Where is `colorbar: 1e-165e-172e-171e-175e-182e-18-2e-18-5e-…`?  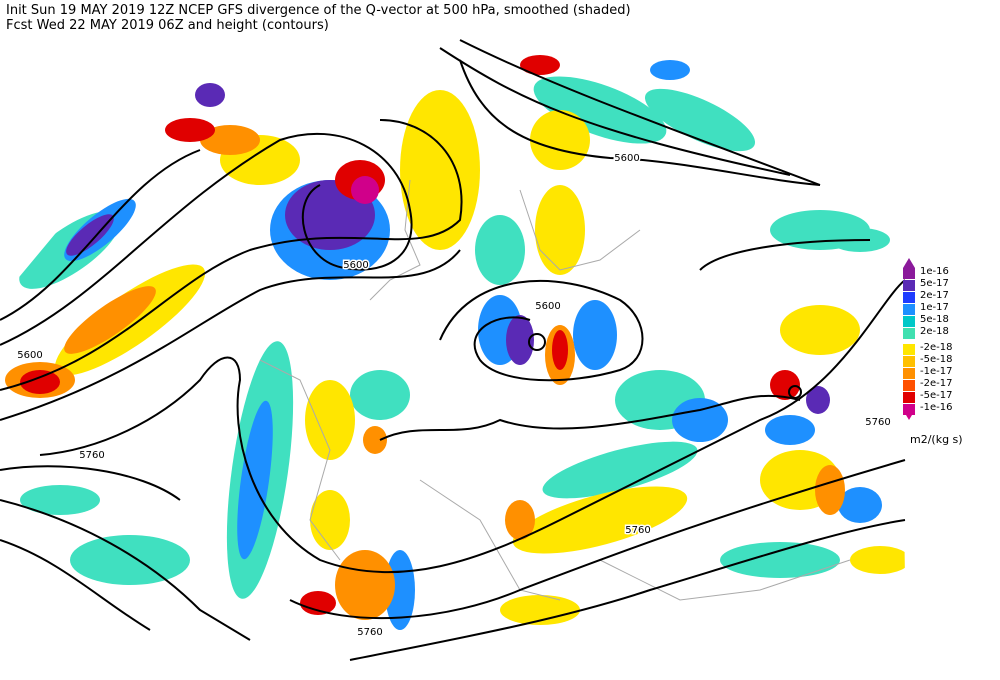
colorbar: 1e-165e-172e-171e-175e-182e-18-2e-18-5e-… is located at coordinates (933, 352).